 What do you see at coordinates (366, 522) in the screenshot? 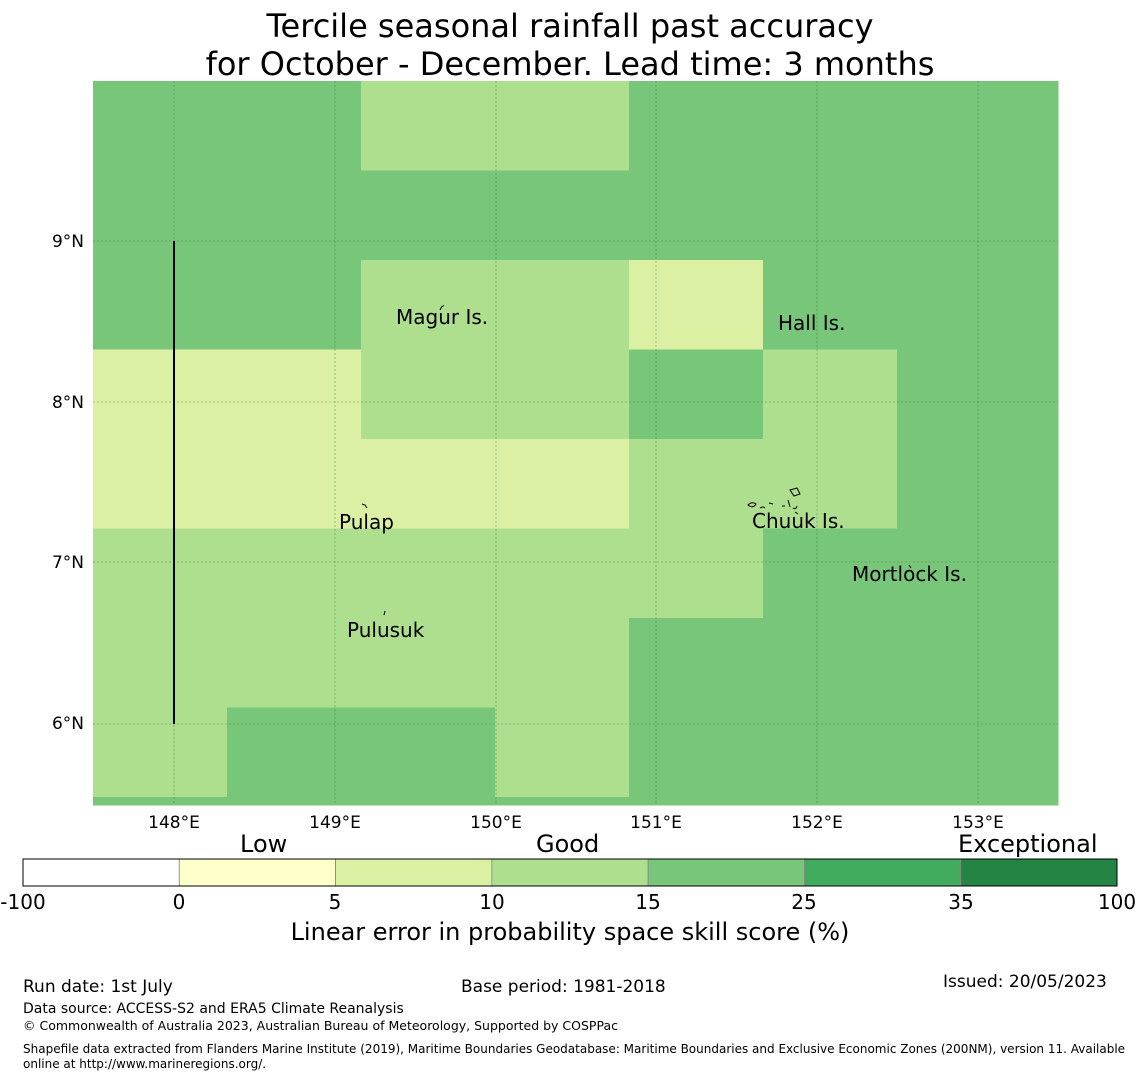
I see `place-label-pulap: Pulap` at bounding box center [366, 522].